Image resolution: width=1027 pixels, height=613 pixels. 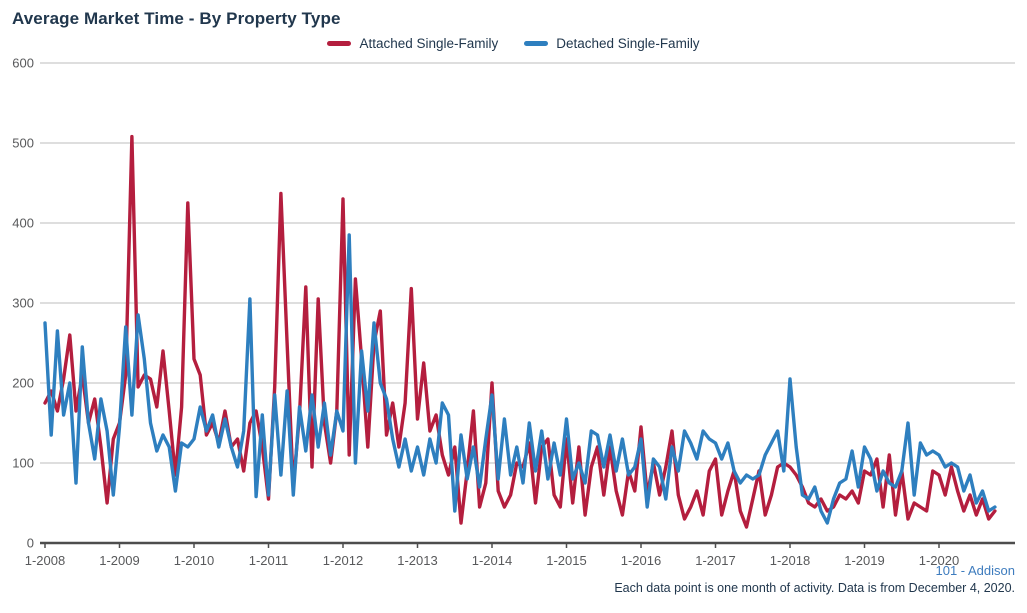 What do you see at coordinates (23, 383) in the screenshot?
I see `y-axis-label-200: 200` at bounding box center [23, 383].